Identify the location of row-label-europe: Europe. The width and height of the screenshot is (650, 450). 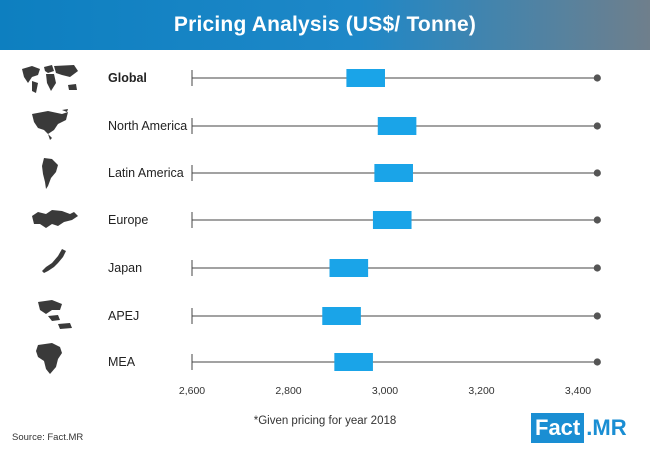
(128, 220).